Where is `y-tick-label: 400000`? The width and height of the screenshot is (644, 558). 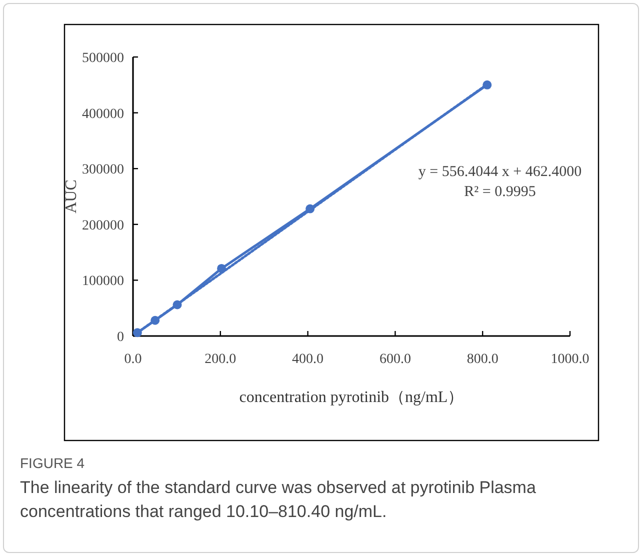 y-tick-label: 400000 is located at coordinates (103, 114).